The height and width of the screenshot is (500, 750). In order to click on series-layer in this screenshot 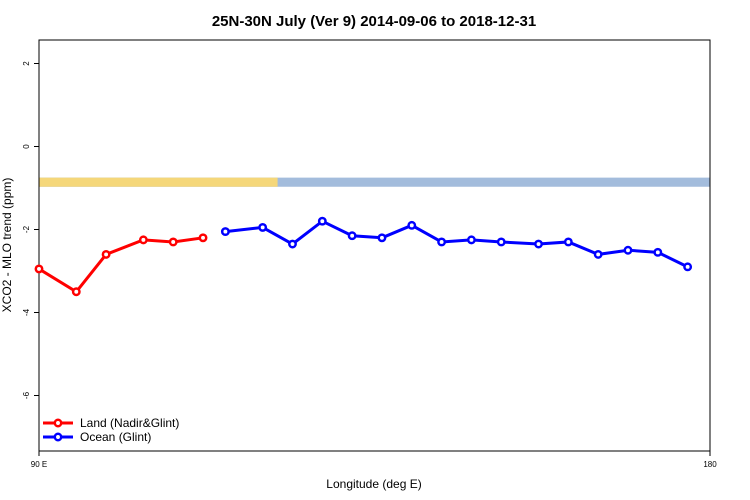, I will do `click(363, 256)`.